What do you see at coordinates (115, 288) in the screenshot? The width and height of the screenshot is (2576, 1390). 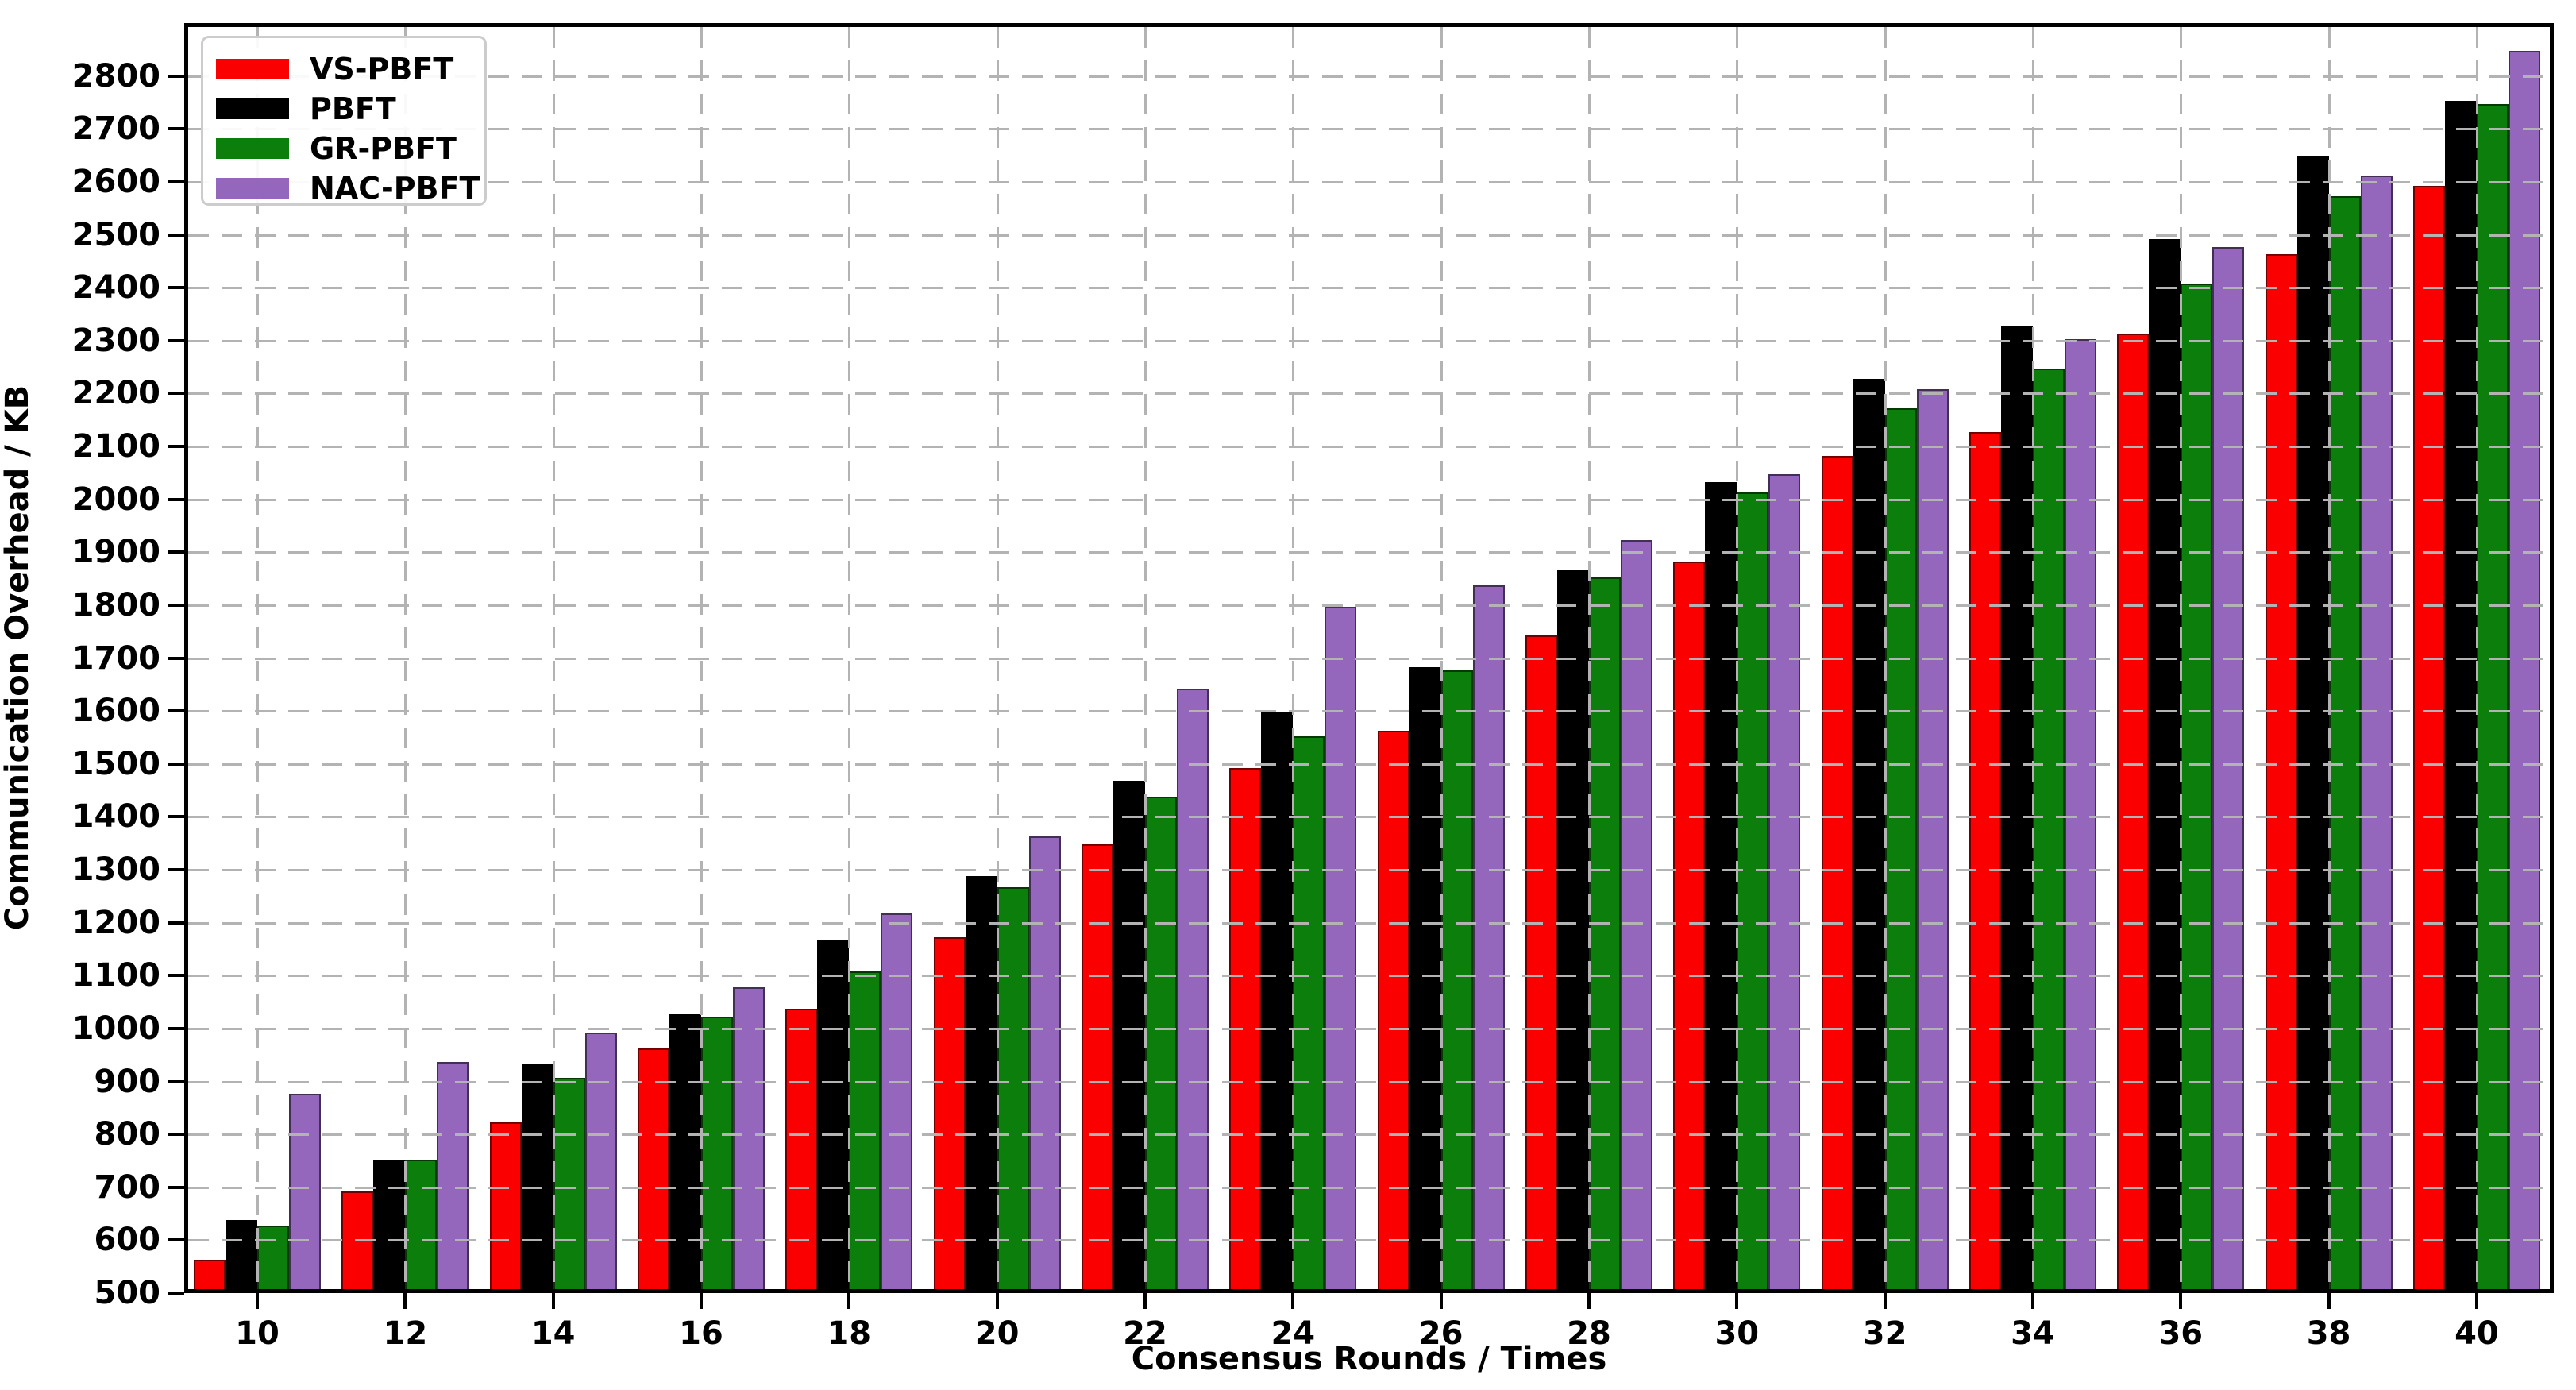 I see `y-tick-label-2400: 2400` at bounding box center [115, 288].